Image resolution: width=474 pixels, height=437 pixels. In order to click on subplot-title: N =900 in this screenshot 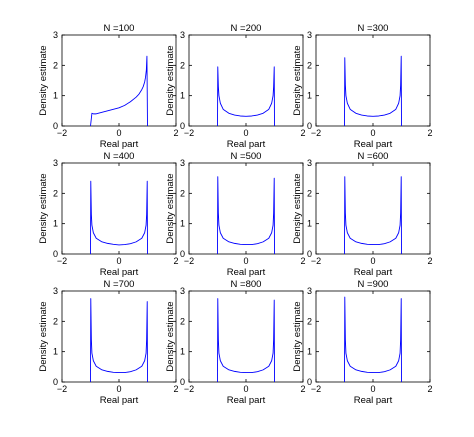, I will do `click(373, 284)`.